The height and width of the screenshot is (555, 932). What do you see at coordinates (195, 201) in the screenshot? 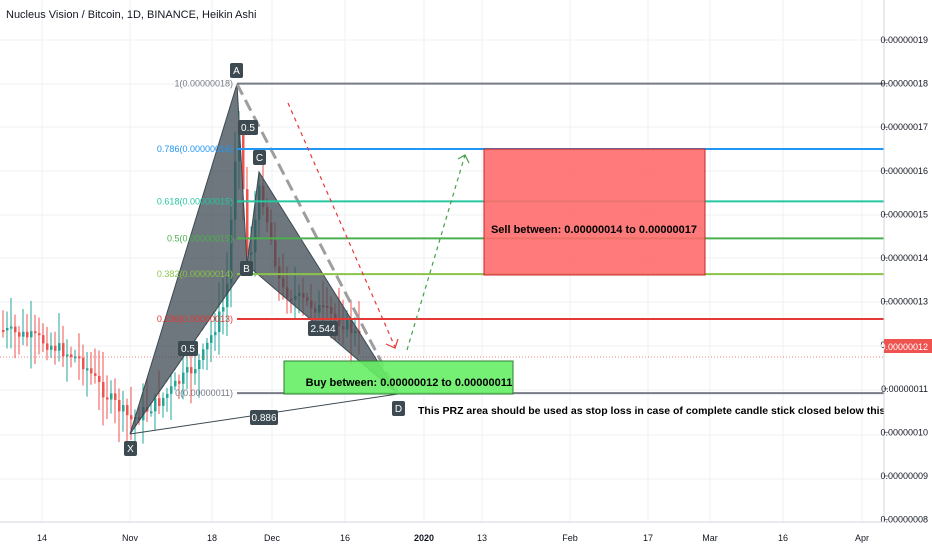
I see `fib-level-label: 0.618(0.00000015)` at bounding box center [195, 201].